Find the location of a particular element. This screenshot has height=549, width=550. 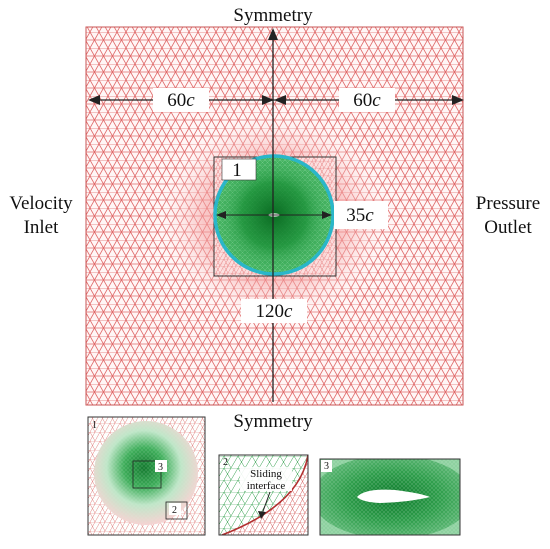

left-boundary-label-line1: Velocity is located at coordinates (41, 203).